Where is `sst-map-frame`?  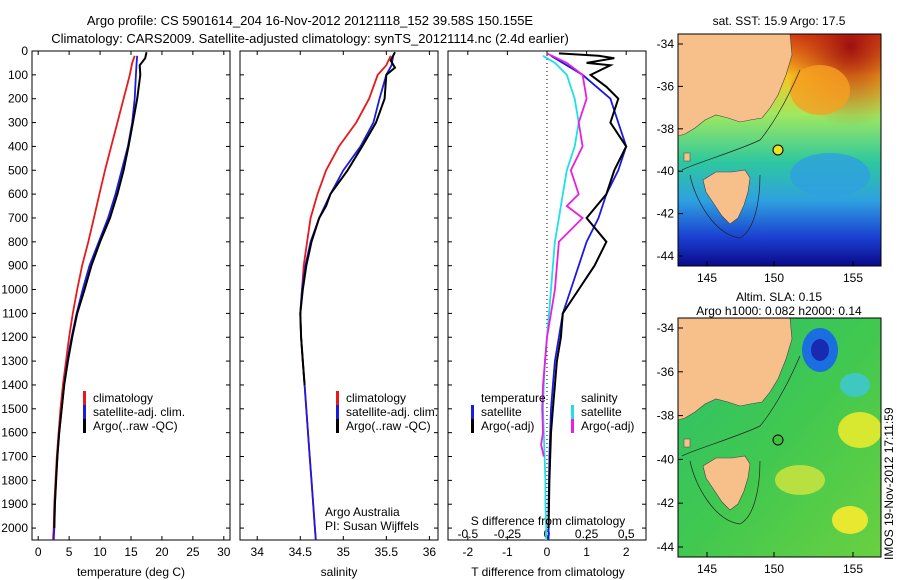 sst-map-frame is located at coordinates (779, 150).